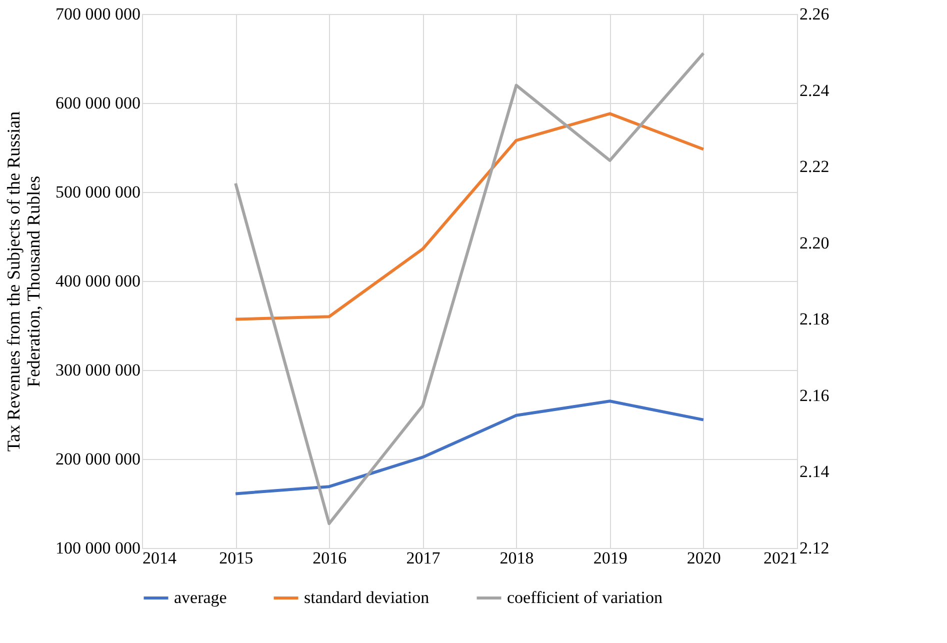  I want to click on y2-tick-label: 2.14, so click(815, 472).